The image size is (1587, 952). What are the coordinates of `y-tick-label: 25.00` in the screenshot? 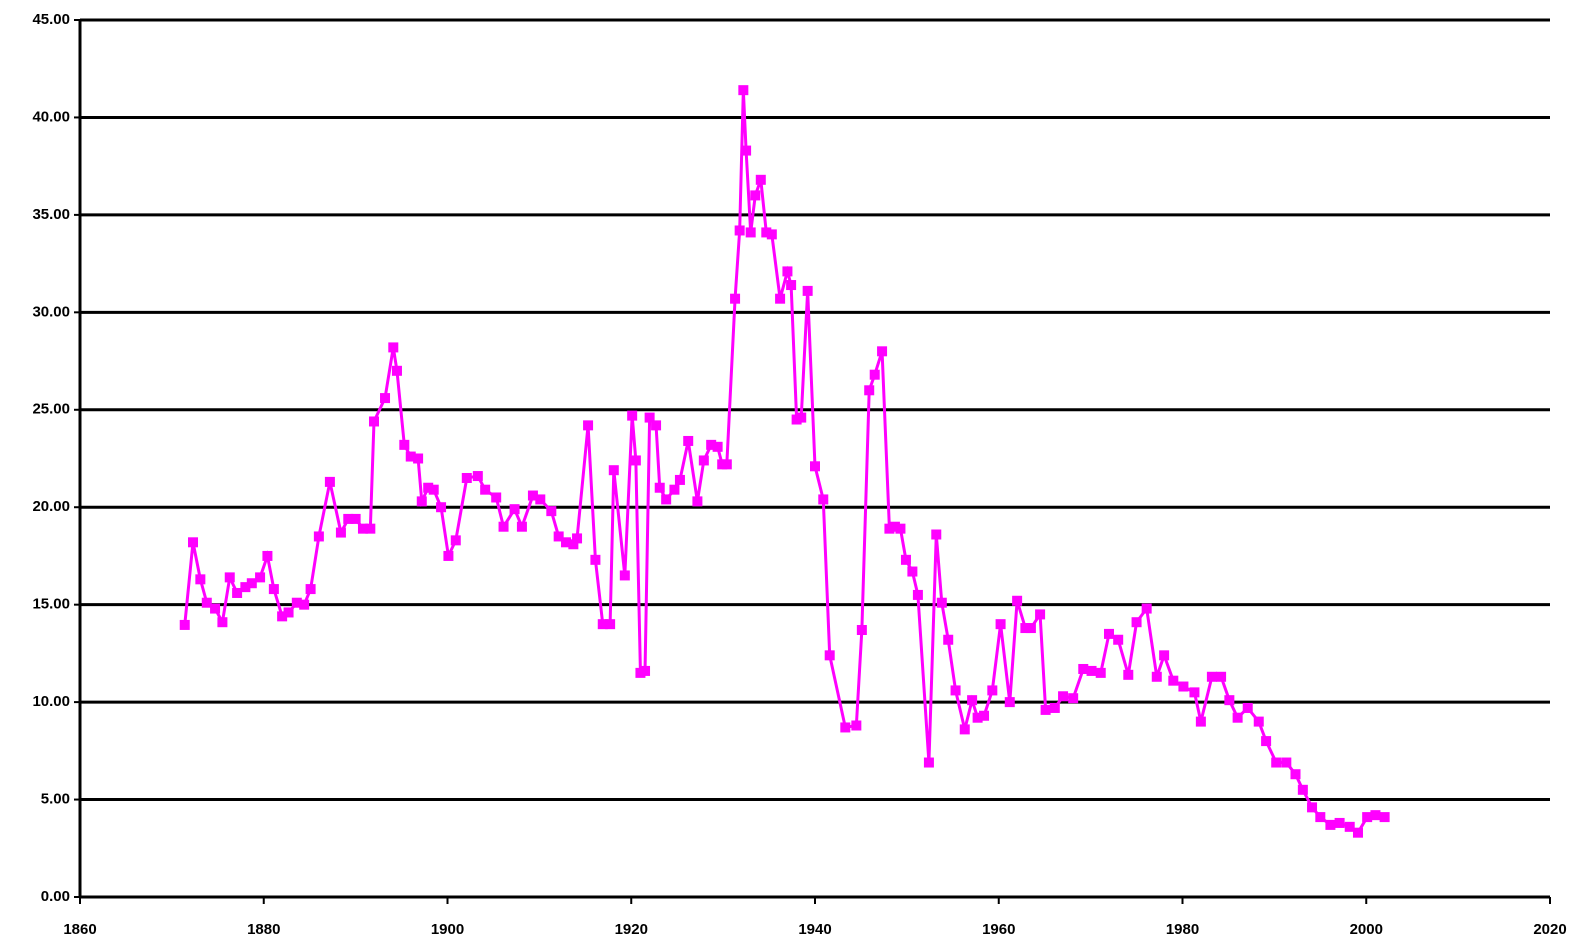 It's located at (51, 409).